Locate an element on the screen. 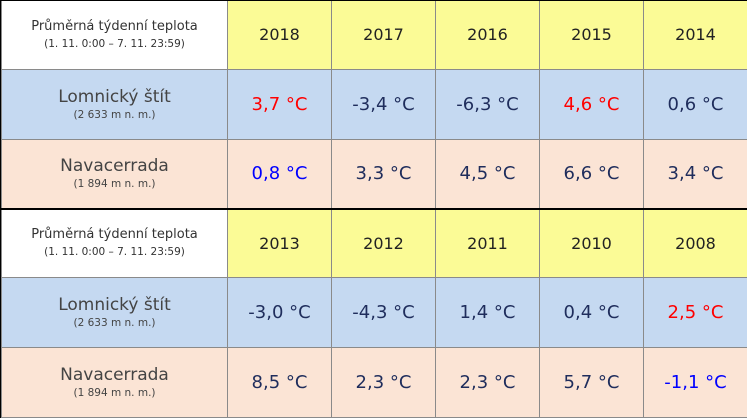  temperature-value: 8,5 °C is located at coordinates (279, 382).